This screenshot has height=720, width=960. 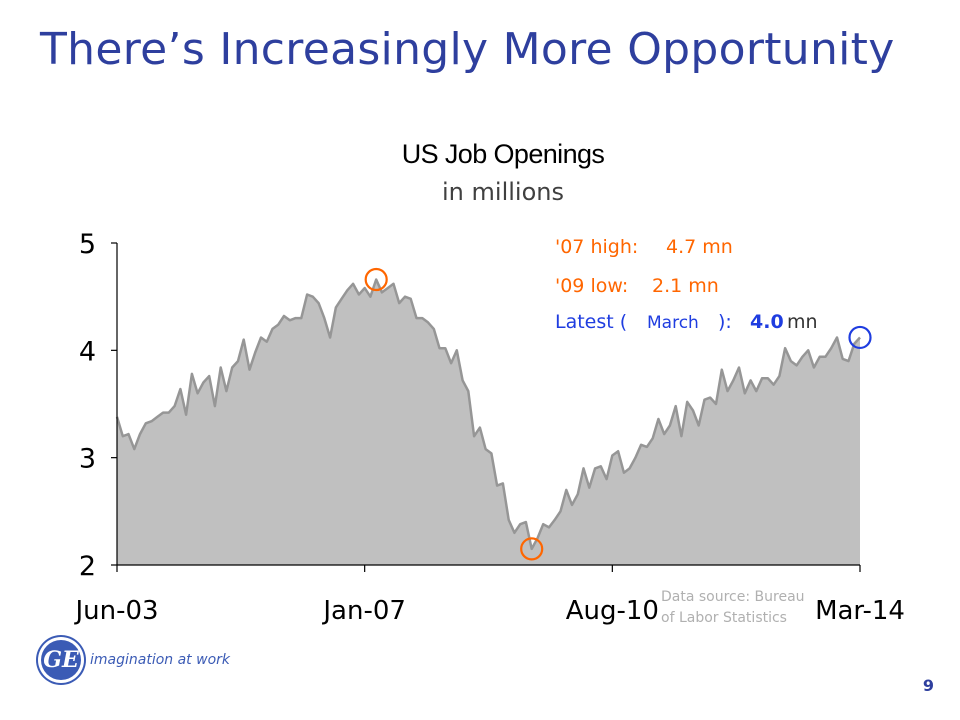 I want to click on data-source-note: Data source: Bureau of Labor Statistics, so click(x=733, y=607).